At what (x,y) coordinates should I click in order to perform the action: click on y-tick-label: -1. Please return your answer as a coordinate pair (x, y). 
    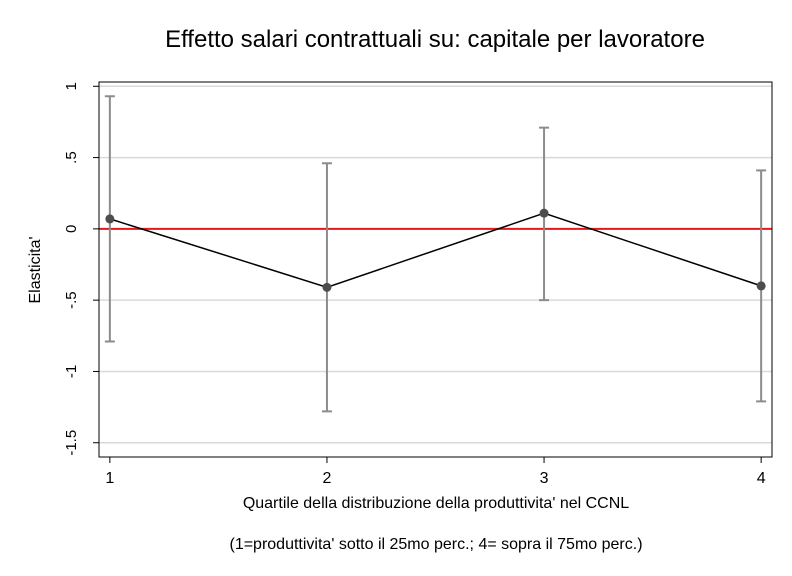
    Looking at the image, I should click on (71, 371).